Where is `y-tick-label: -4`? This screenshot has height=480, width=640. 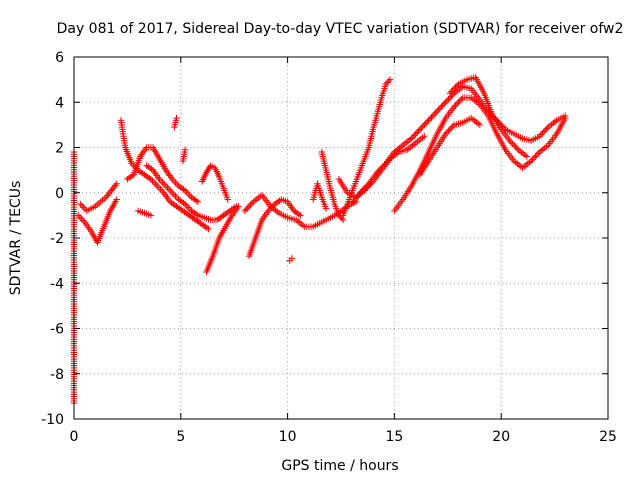 y-tick-label: -4 is located at coordinates (57, 284).